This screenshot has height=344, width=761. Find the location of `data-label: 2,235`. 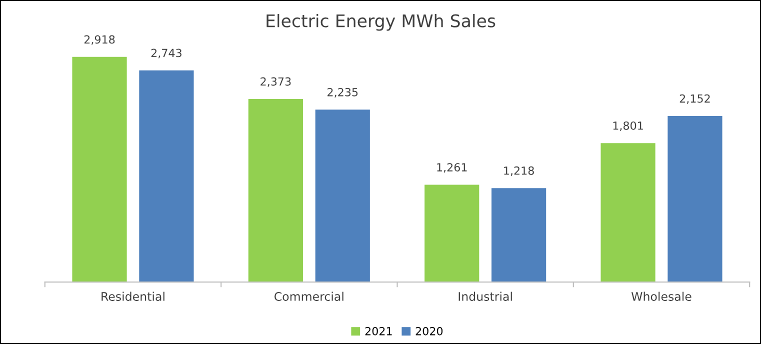

data-label: 2,235 is located at coordinates (343, 93).